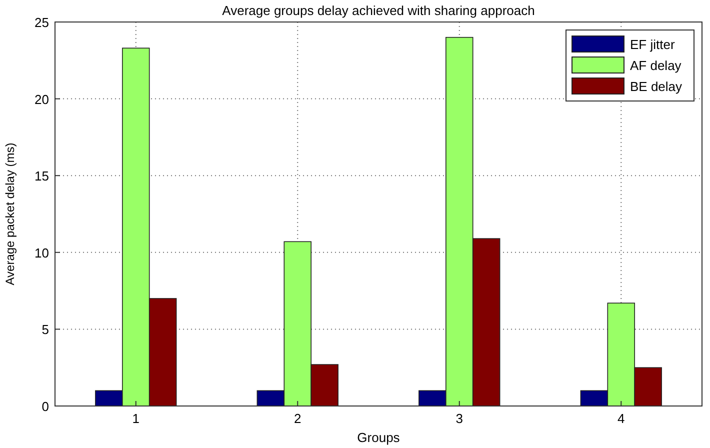 The width and height of the screenshot is (710, 448). Describe the element at coordinates (41, 252) in the screenshot. I see `y-tick-label: 10` at that location.